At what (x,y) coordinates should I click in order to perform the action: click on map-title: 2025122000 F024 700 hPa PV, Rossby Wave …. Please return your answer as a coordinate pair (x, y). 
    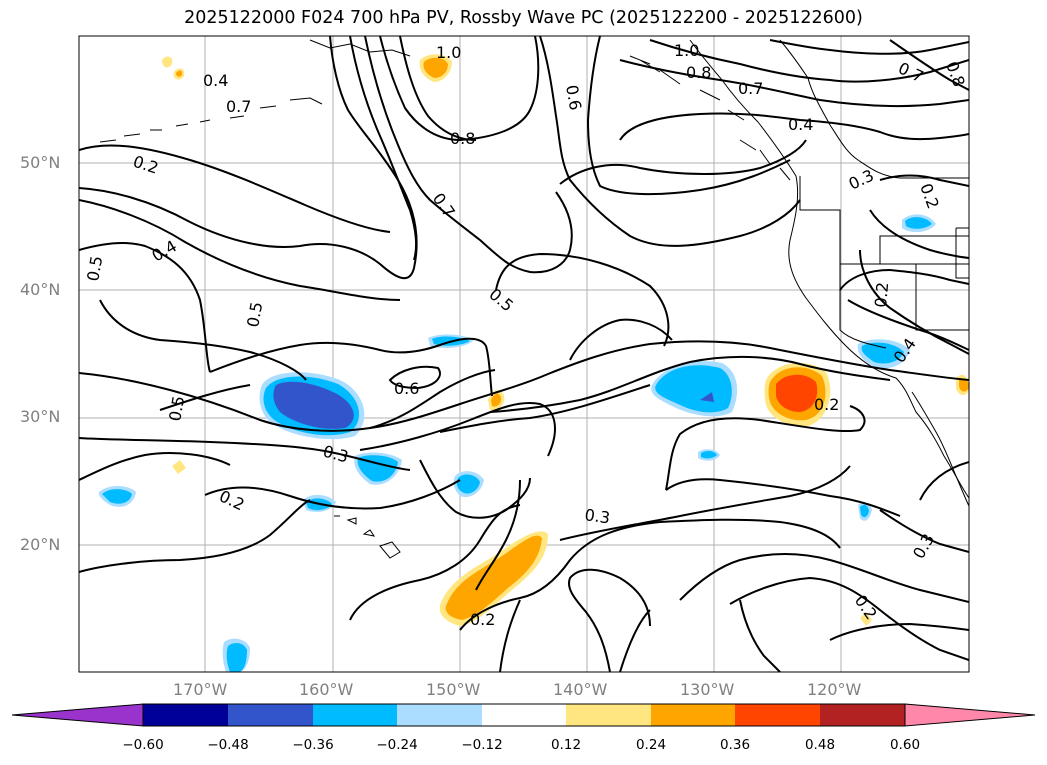
    Looking at the image, I should click on (523, 18).